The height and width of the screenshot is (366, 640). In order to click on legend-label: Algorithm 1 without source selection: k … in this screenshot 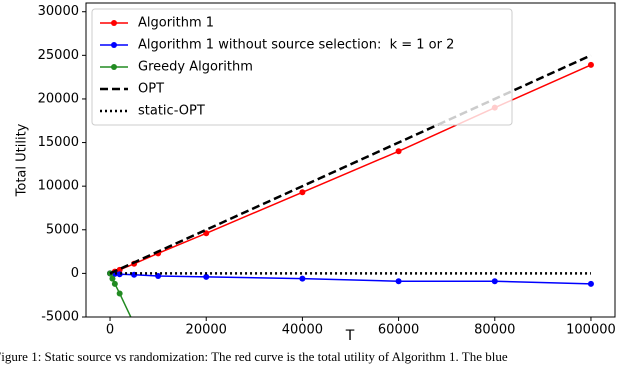, I will do `click(296, 45)`.